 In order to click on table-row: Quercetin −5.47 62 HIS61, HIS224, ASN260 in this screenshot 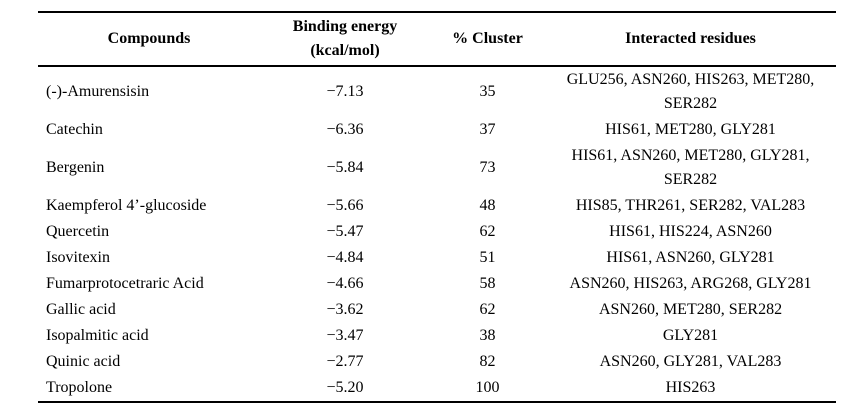, I will do `click(437, 232)`.